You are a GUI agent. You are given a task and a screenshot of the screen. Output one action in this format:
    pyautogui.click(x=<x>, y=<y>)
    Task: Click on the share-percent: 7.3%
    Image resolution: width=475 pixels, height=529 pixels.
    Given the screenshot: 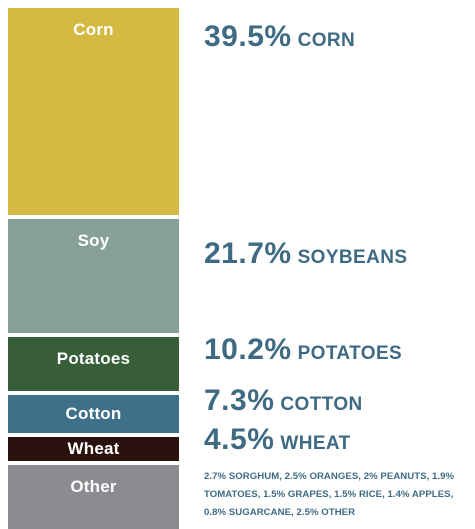 What is the action you would take?
    pyautogui.click(x=239, y=400)
    